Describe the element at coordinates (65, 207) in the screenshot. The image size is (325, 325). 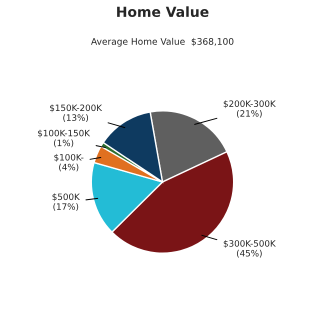
I see `data-label: (17%)` at that location.